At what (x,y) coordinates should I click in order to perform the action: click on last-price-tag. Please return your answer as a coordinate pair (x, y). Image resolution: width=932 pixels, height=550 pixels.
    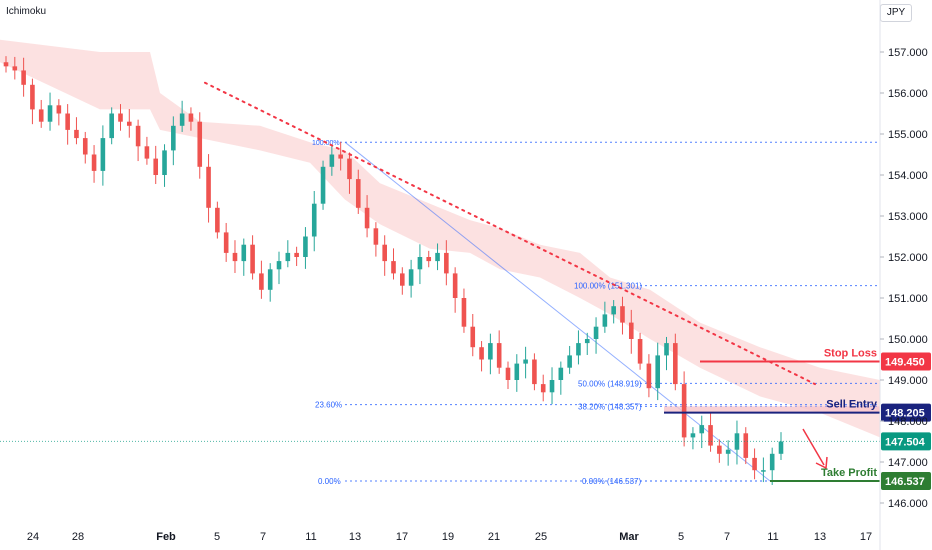
    Looking at the image, I should click on (906, 441).